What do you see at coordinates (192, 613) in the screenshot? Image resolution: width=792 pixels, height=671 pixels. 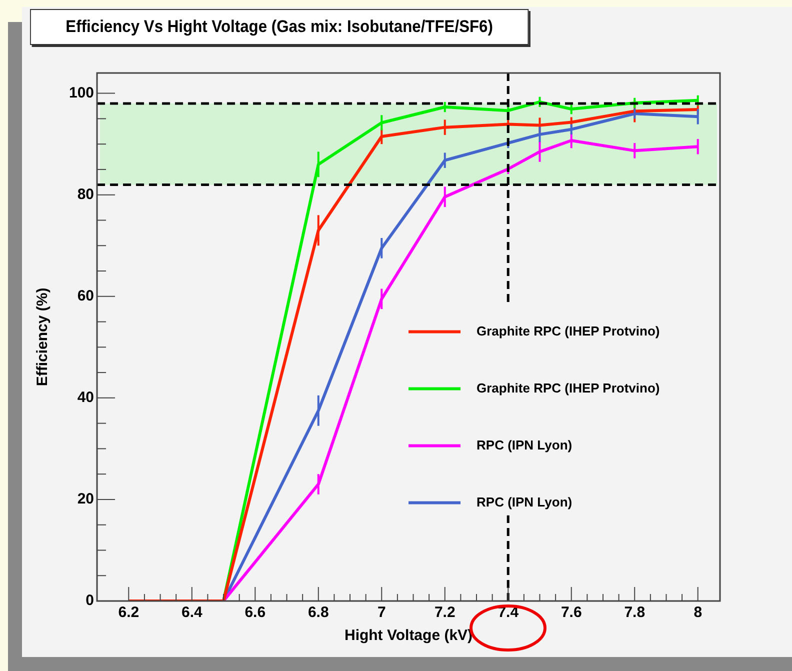 I see `x-tick-label: 6.4` at bounding box center [192, 613].